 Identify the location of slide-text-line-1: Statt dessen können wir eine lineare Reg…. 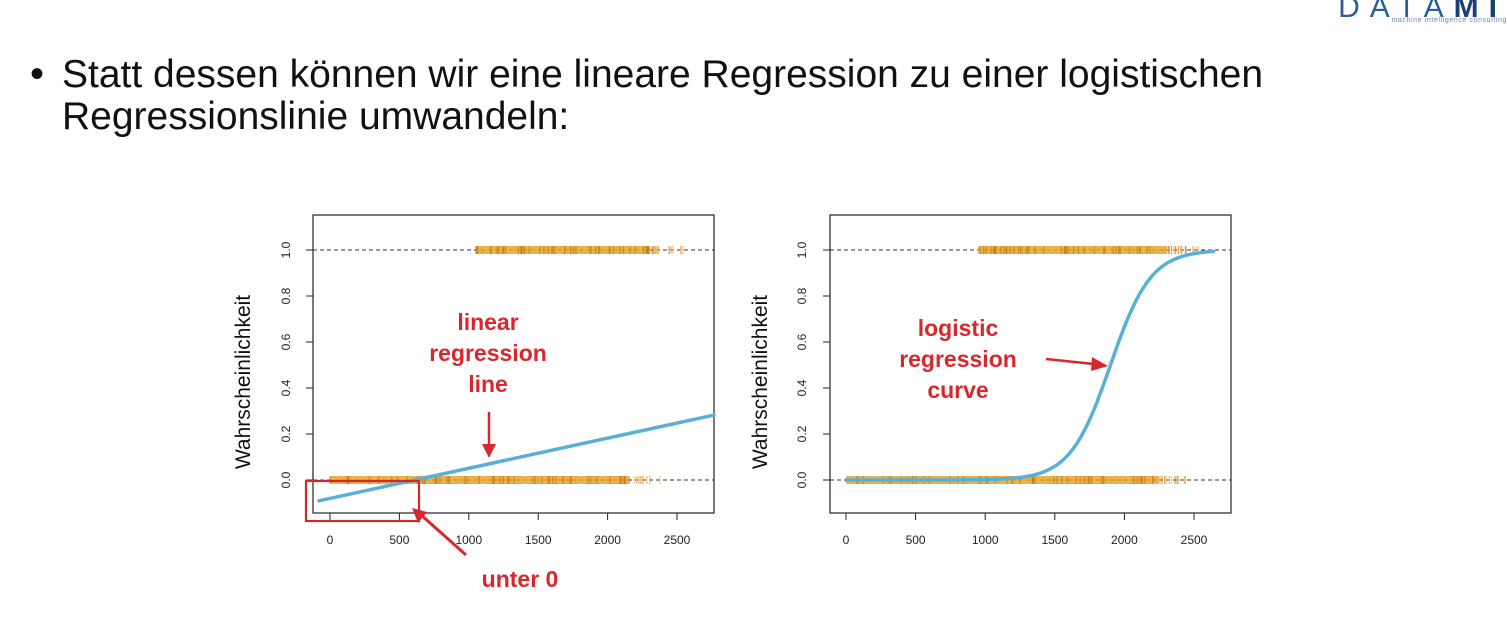
(663, 74).